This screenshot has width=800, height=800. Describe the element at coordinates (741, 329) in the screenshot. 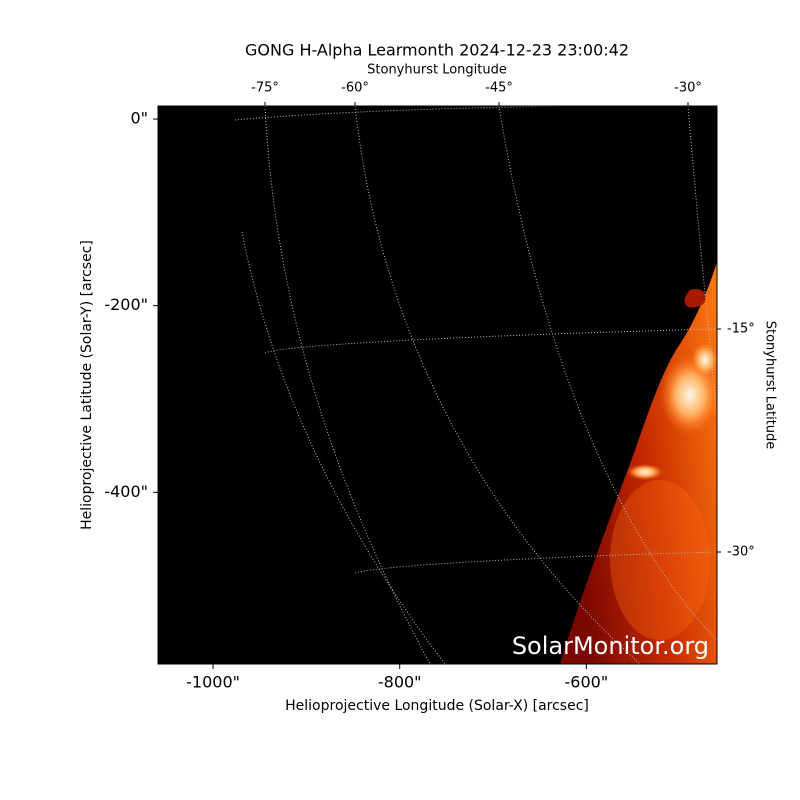

I see `right-tick-label: -15°` at that location.